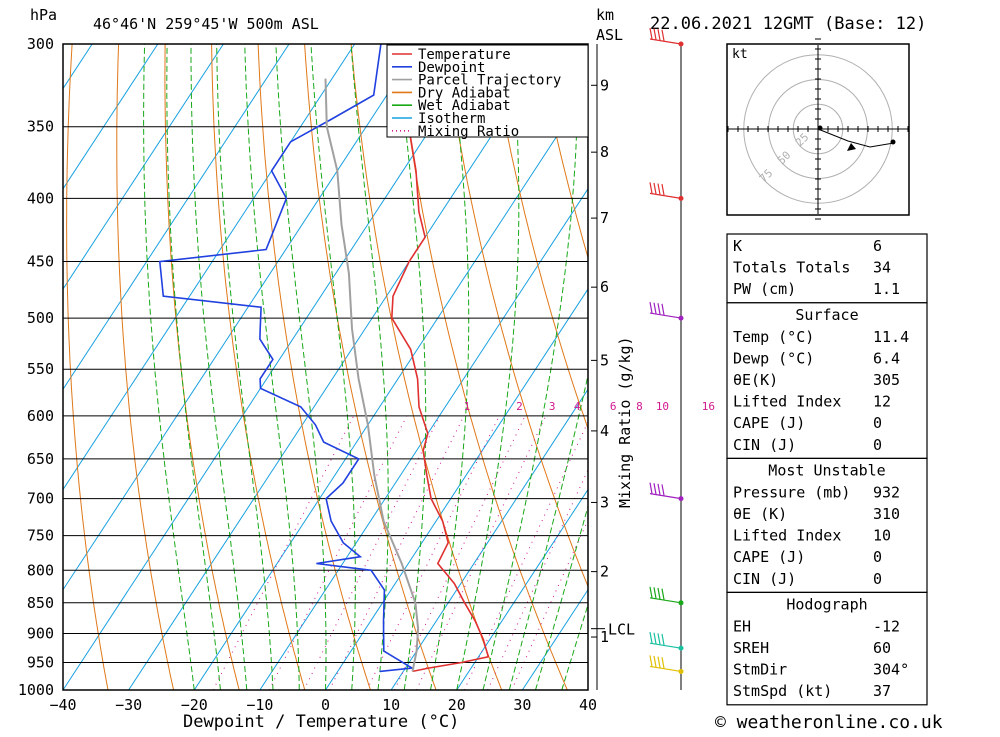  I want to click on mixing-ratio-axis-title: Mixing Ratio (g/kg), so click(625, 422).